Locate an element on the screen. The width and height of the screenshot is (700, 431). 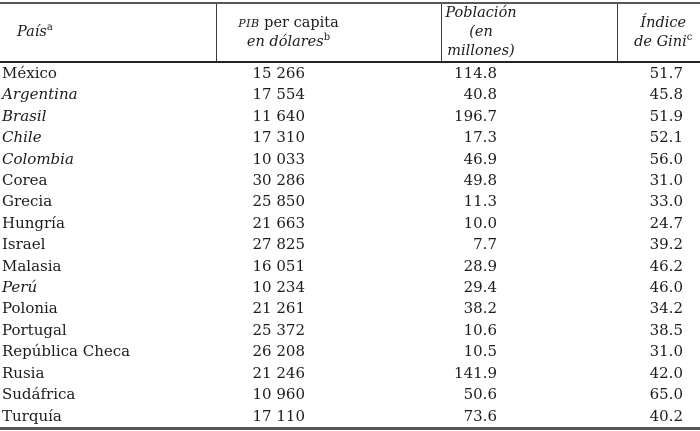
country-cell: Argentina is located at coordinates (40, 94).